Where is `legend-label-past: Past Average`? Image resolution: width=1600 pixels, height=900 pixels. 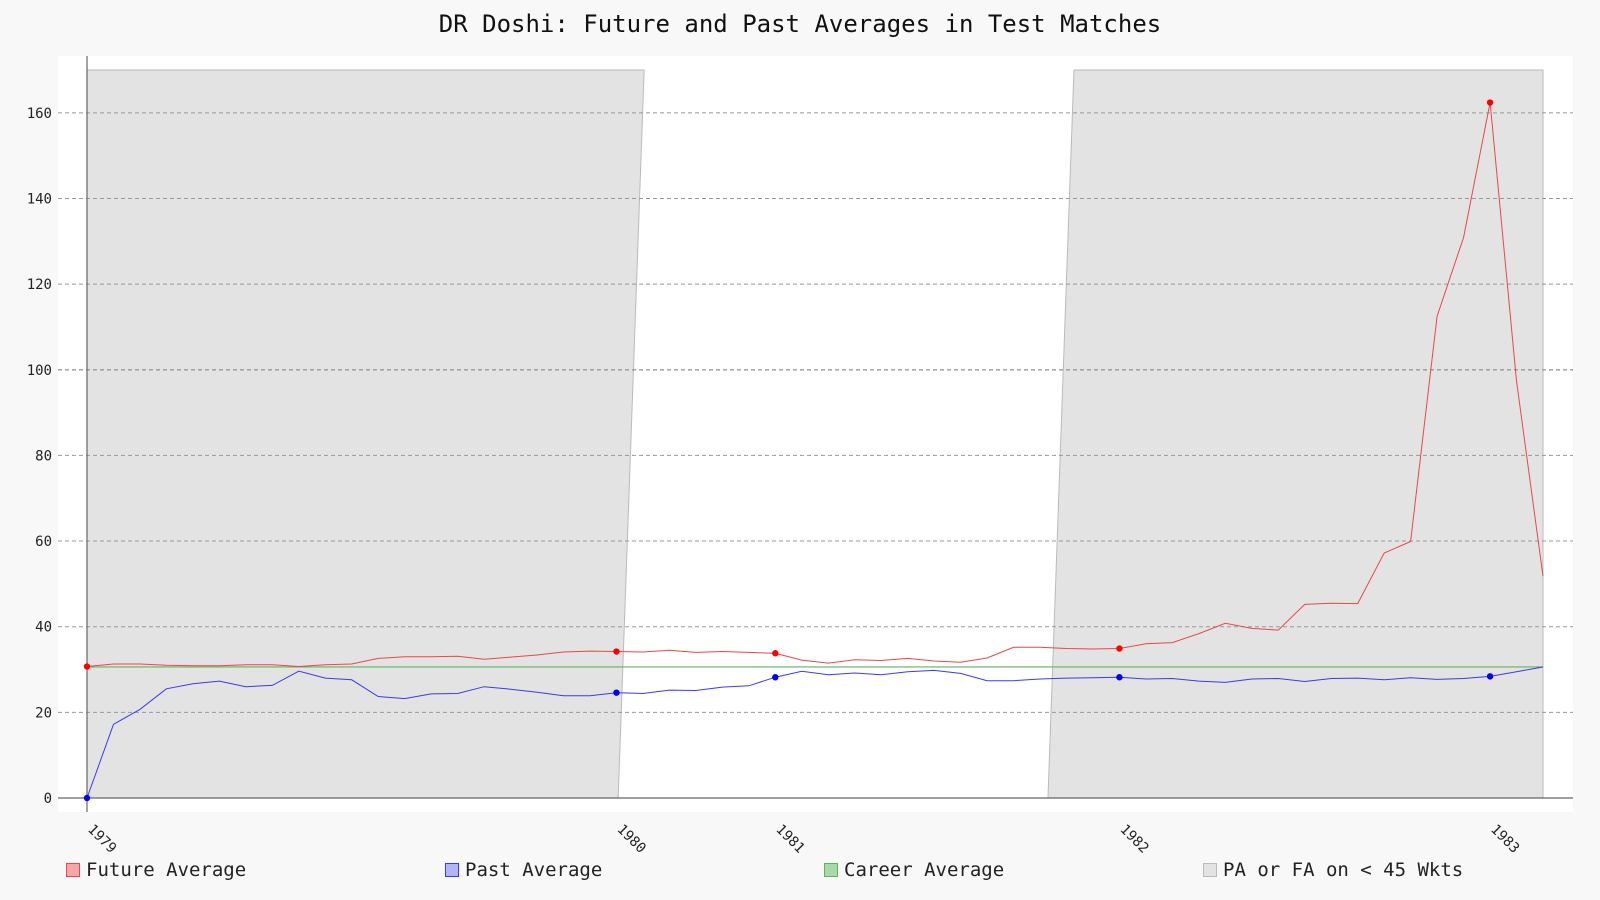 legend-label-past: Past Average is located at coordinates (534, 870).